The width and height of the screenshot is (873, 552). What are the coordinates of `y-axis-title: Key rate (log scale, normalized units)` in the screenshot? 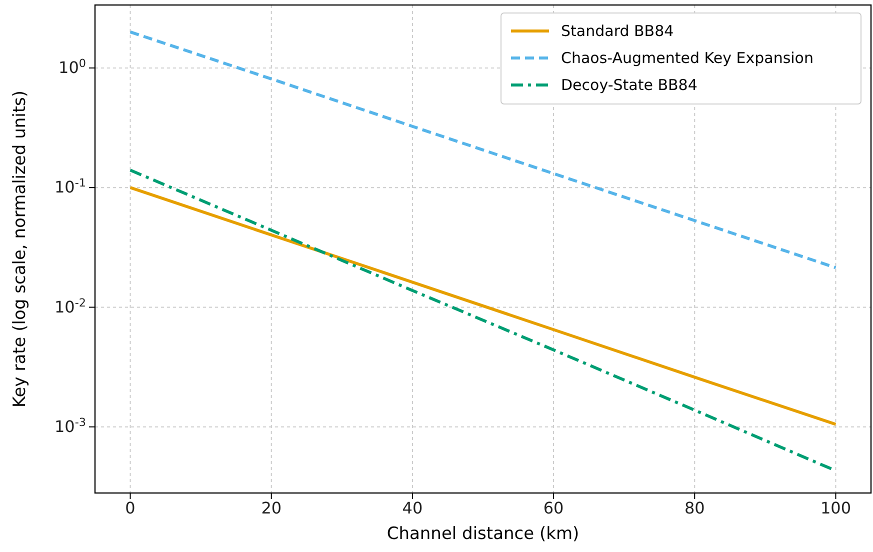 It's located at (20, 249).